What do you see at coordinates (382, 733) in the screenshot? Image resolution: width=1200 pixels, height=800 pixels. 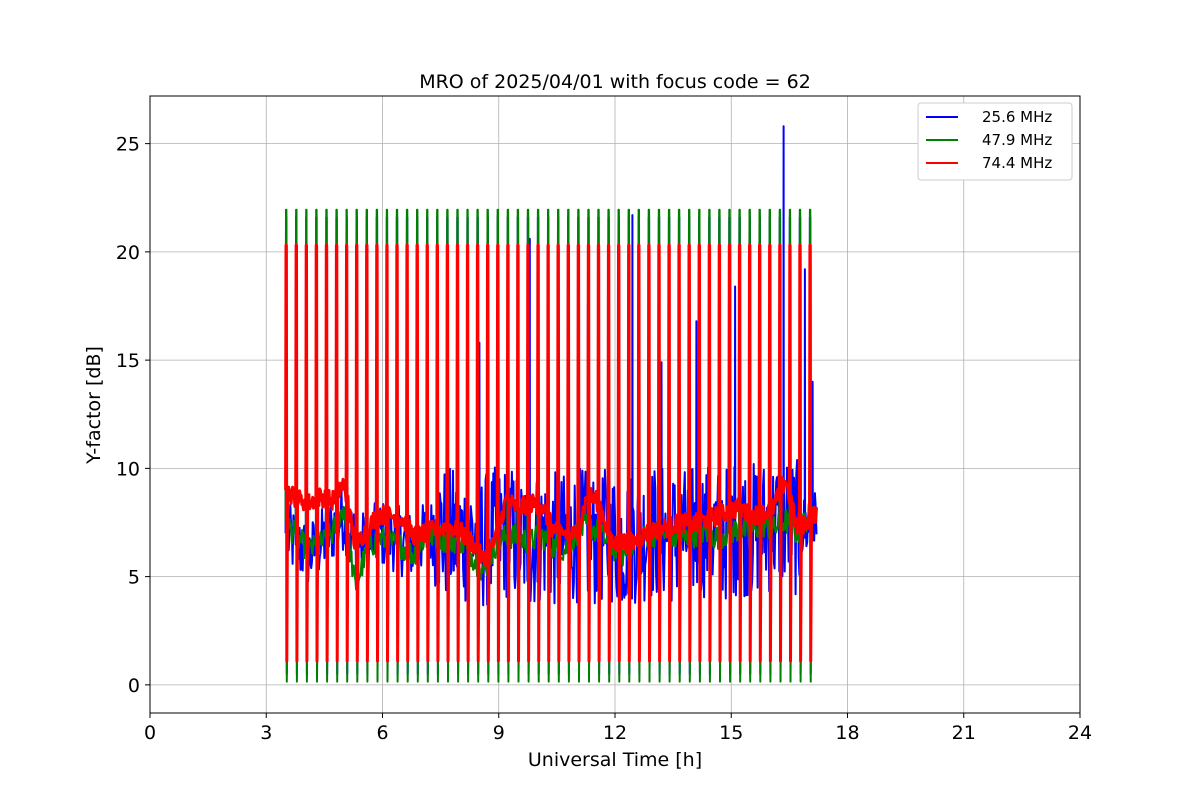 I see `x-tick-label: 6` at bounding box center [382, 733].